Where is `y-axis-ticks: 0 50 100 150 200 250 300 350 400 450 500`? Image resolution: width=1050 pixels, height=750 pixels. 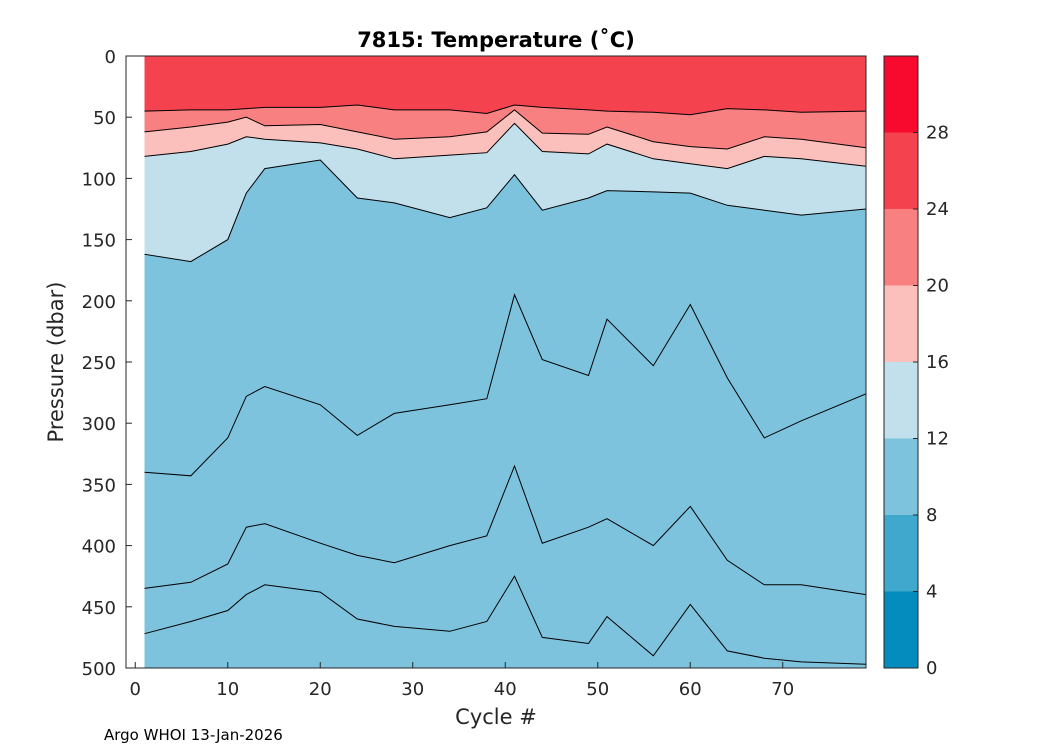 y-axis-ticks: 0 50 100 150 200 250 300 350 400 450 500 is located at coordinates (107, 363).